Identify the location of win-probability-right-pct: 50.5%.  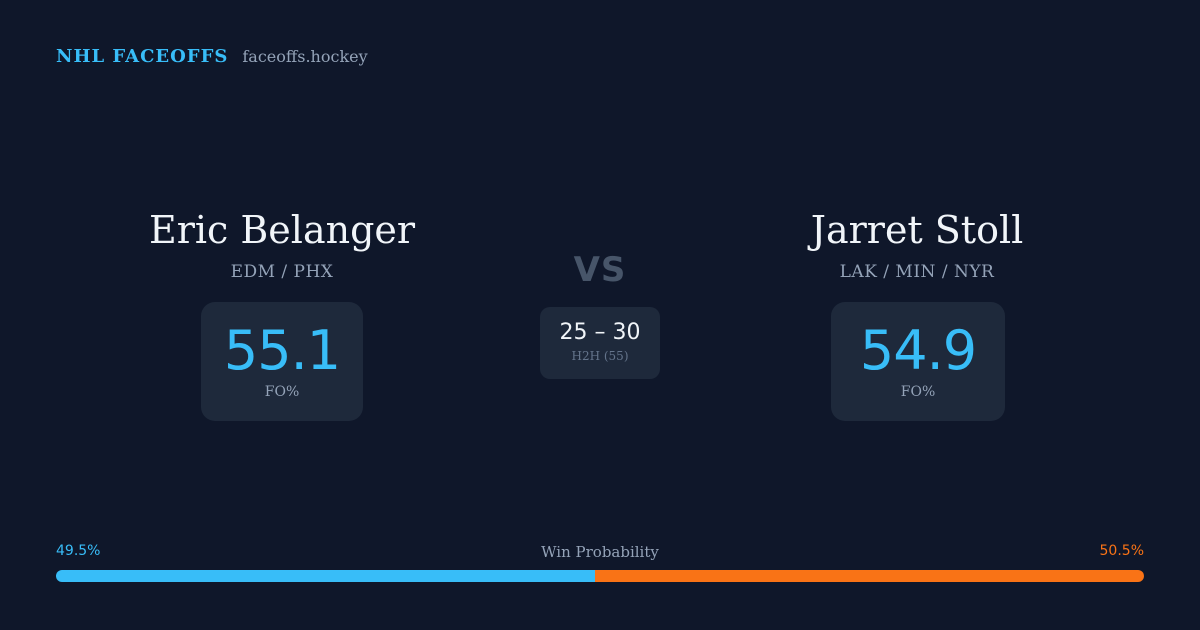
(1121, 551).